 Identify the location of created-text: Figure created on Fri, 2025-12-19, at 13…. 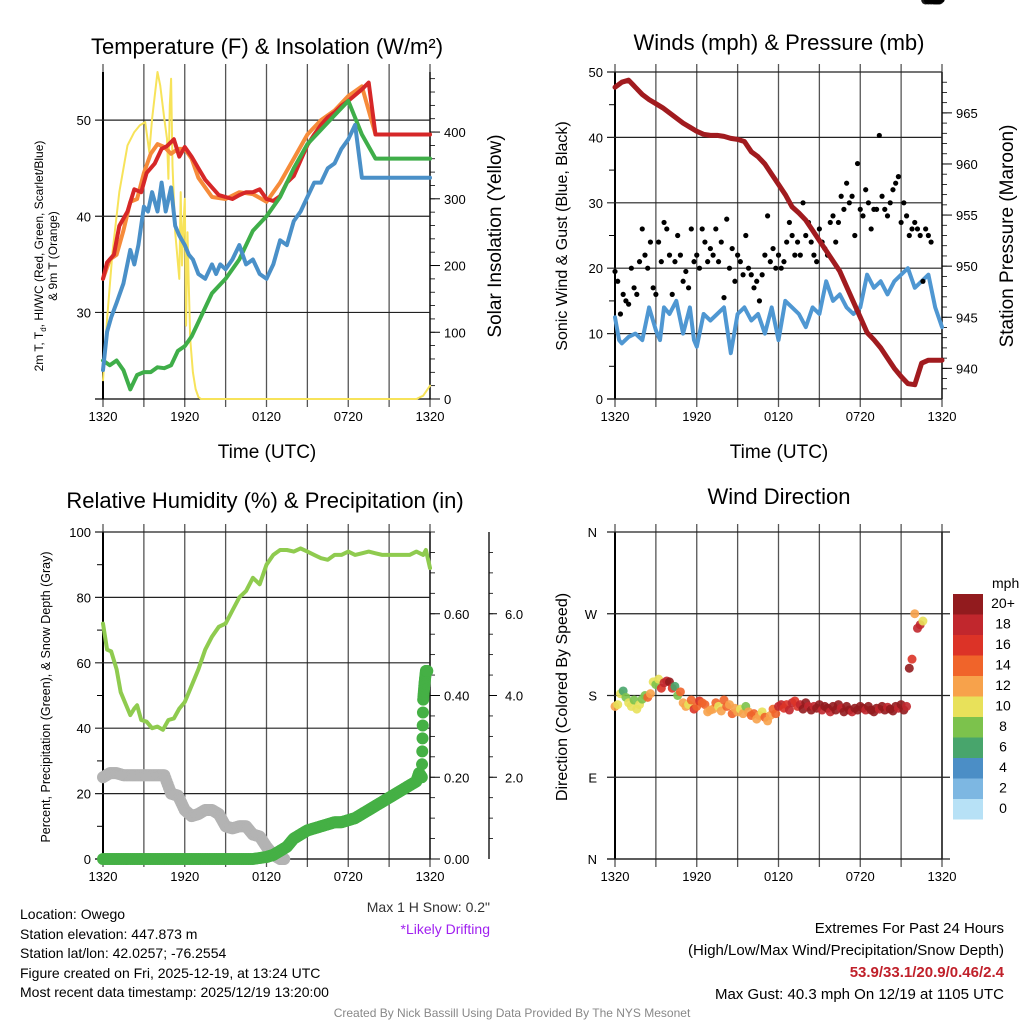
(170, 972).